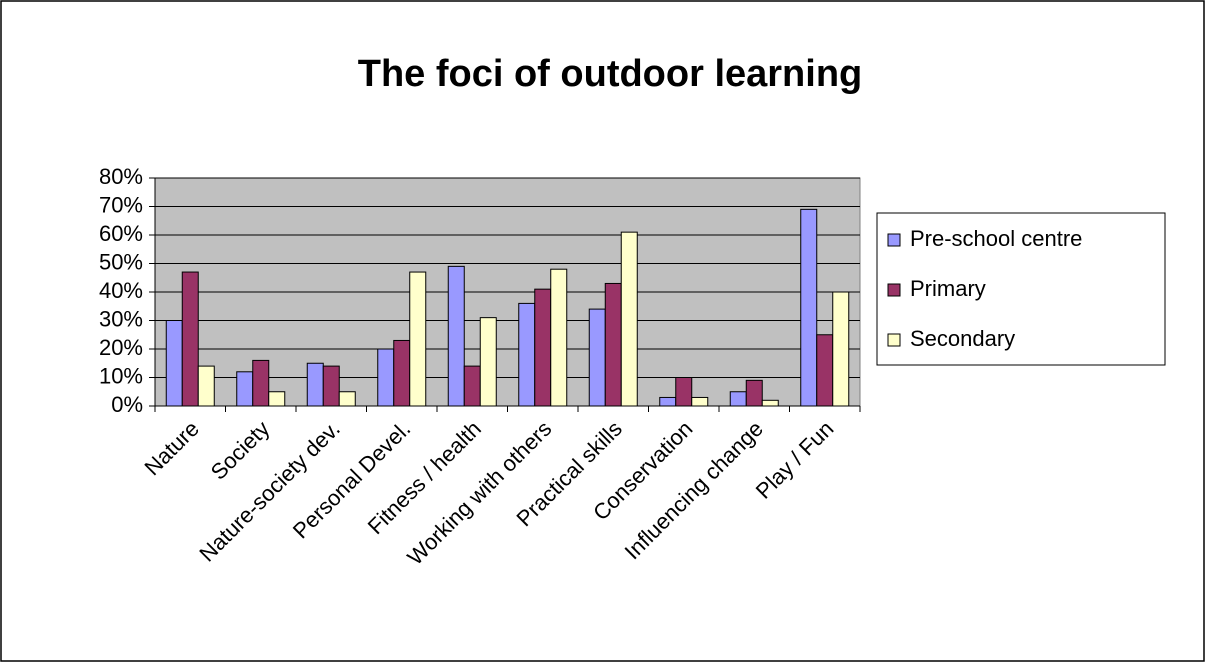 This screenshot has height=663, width=1206. What do you see at coordinates (121, 261) in the screenshot?
I see `y-tick-label: 50%` at bounding box center [121, 261].